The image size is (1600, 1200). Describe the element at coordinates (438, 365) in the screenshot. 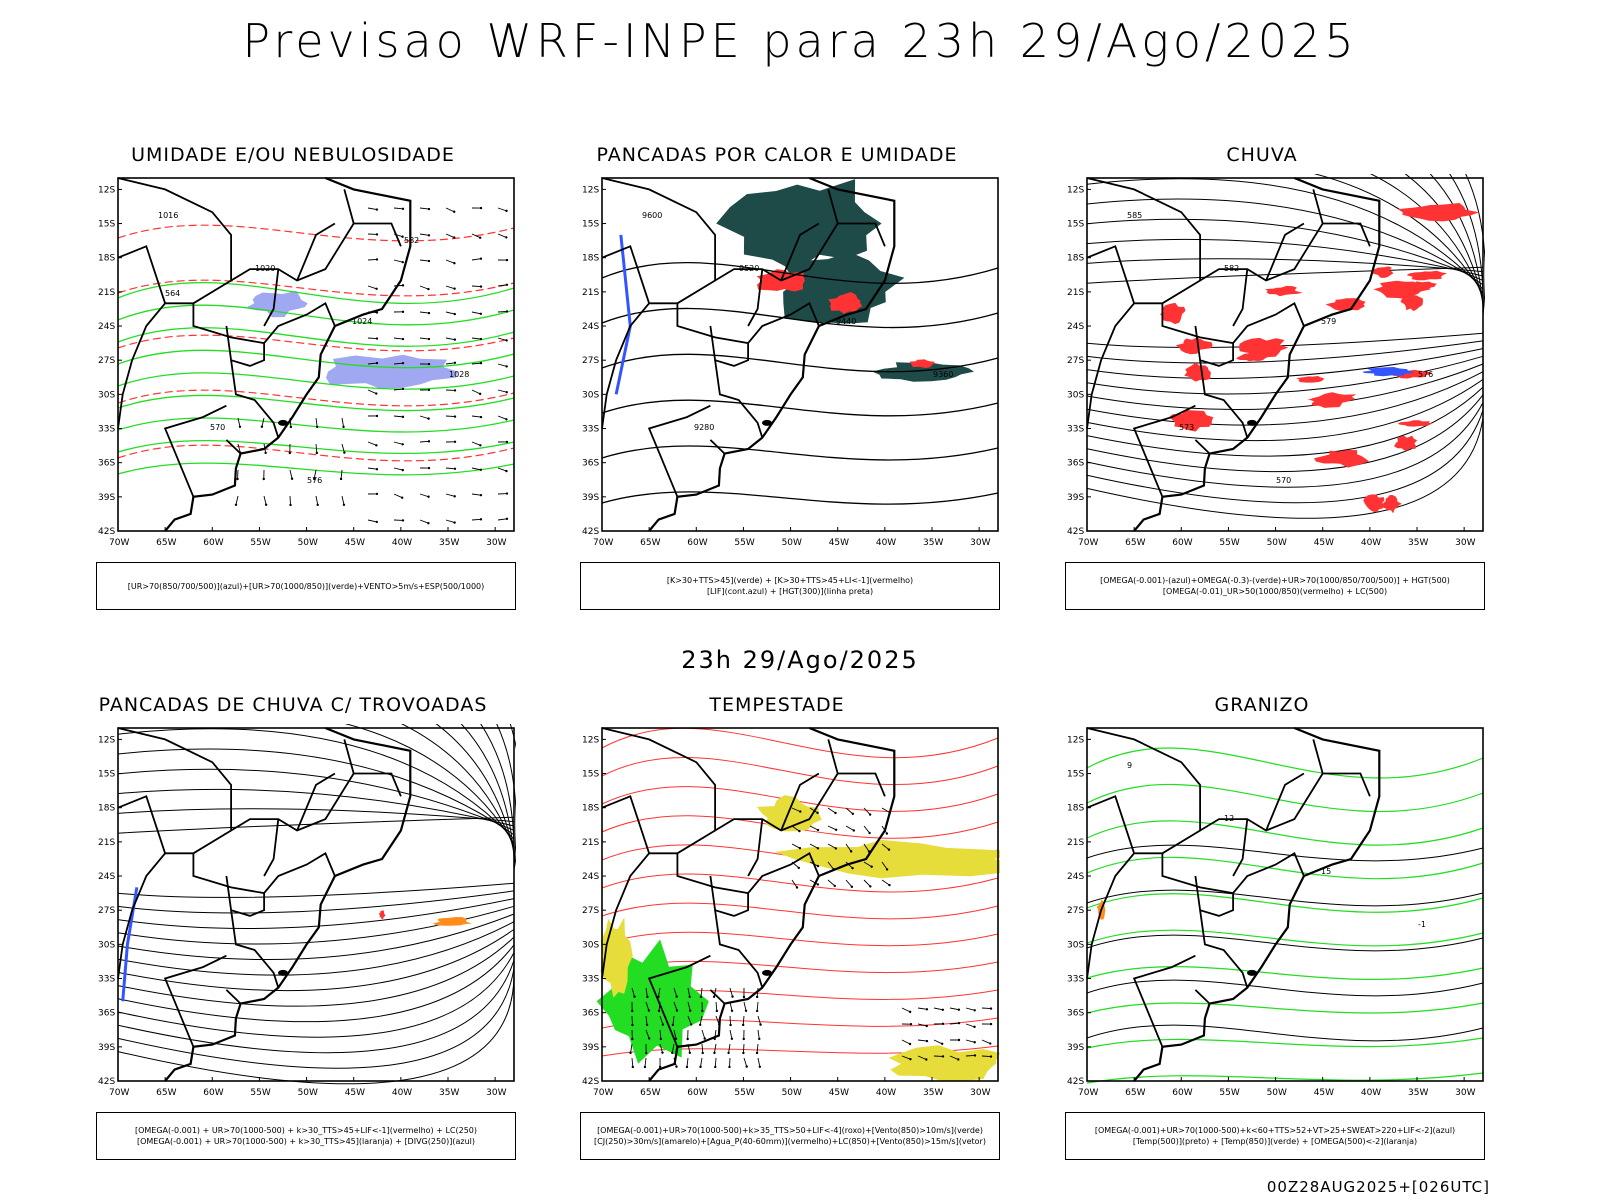

I see `wind-vectors` at that location.